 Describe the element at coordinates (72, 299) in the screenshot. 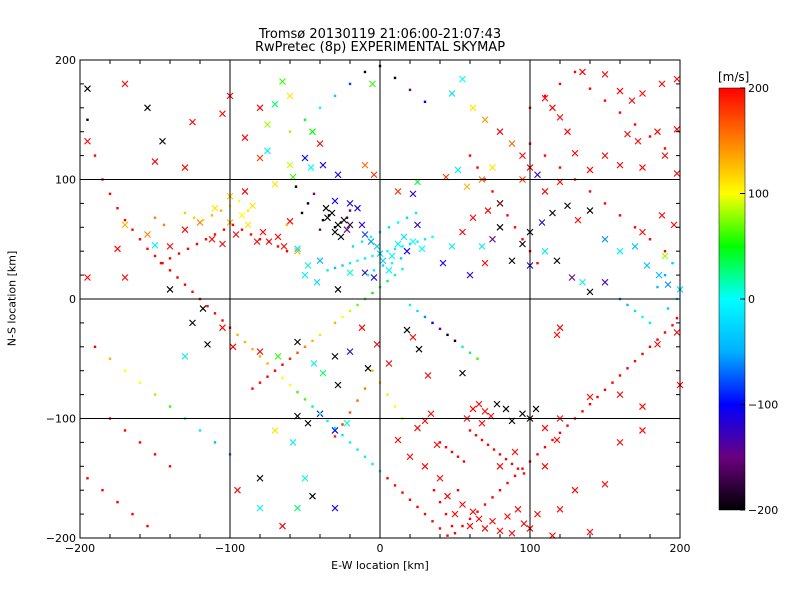

I see `y-tick-label: 0` at that location.